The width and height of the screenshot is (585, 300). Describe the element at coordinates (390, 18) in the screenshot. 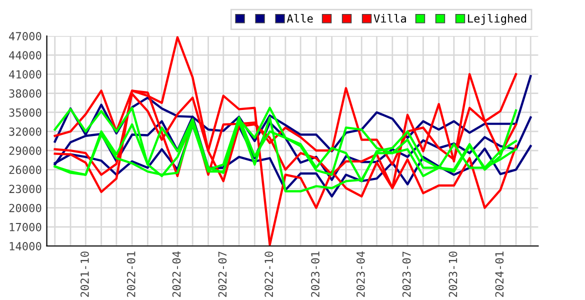

I see `legend-label: Villa` at that location.